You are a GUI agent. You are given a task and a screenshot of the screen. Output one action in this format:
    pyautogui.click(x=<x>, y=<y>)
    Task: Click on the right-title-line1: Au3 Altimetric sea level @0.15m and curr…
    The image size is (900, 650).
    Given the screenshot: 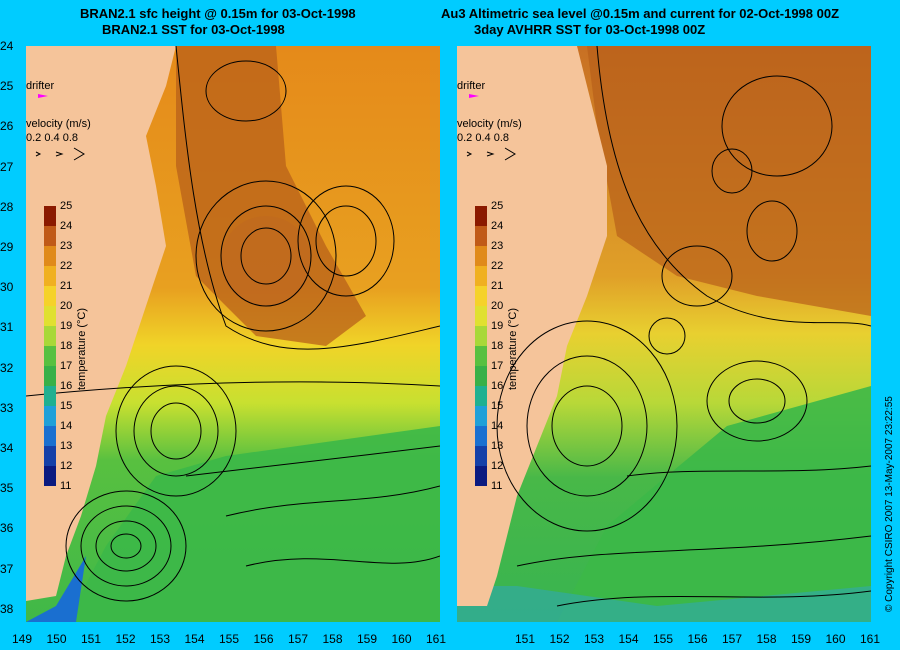 What is the action you would take?
    pyautogui.click(x=640, y=13)
    